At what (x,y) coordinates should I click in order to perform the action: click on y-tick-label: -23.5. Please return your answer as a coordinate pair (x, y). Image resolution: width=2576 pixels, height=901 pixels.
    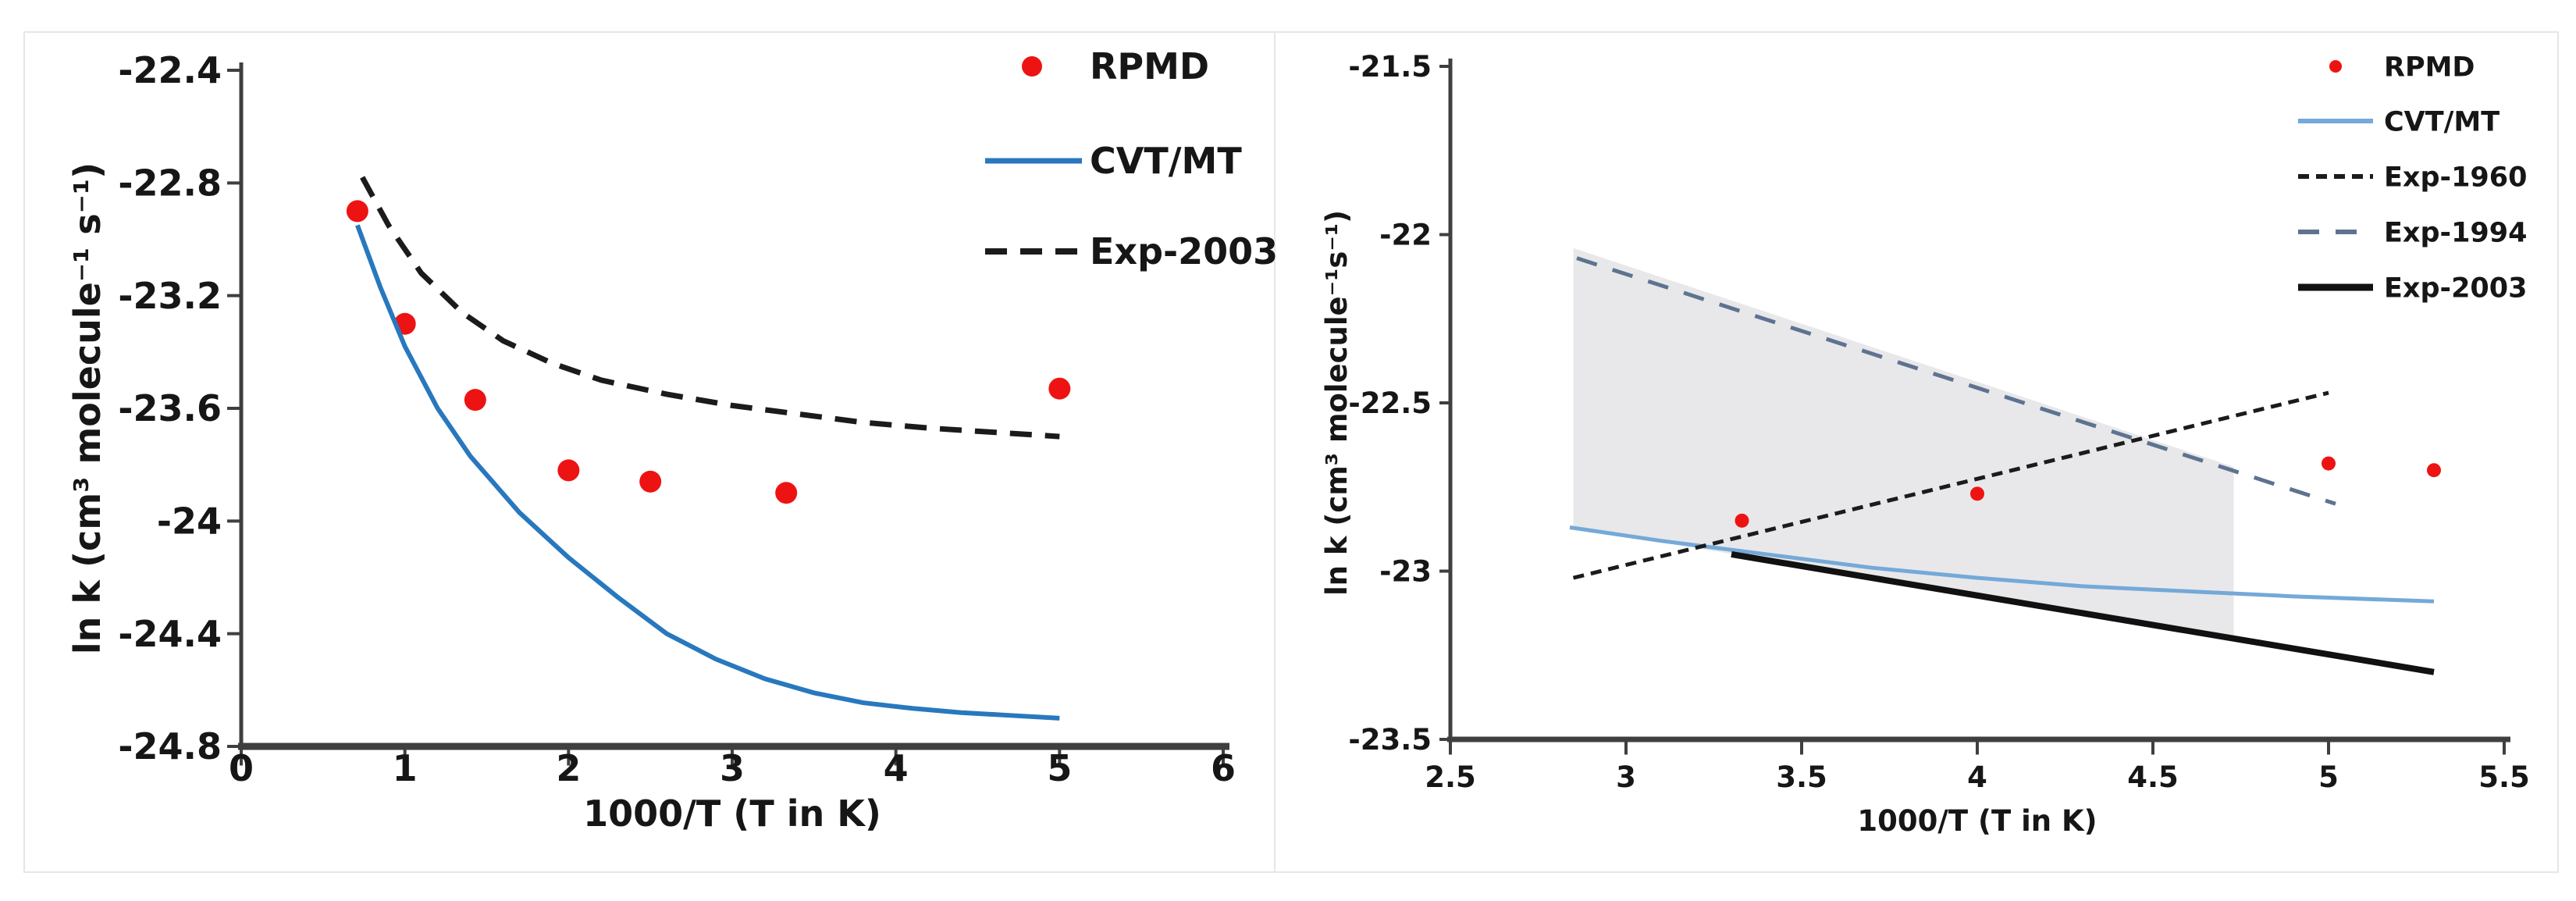
    Looking at the image, I should click on (1390, 740).